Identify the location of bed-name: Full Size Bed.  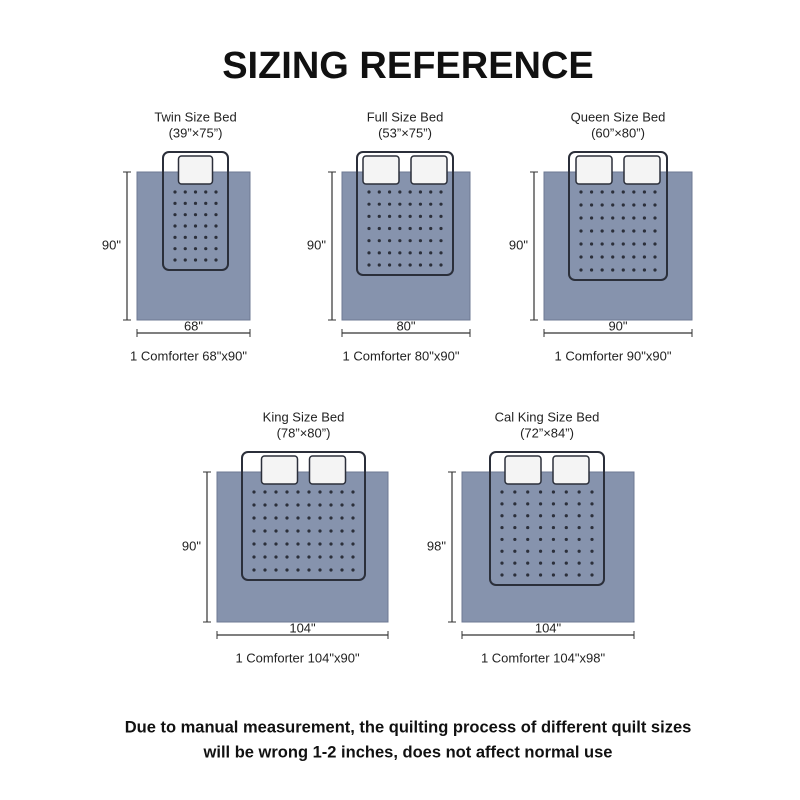
(405, 116).